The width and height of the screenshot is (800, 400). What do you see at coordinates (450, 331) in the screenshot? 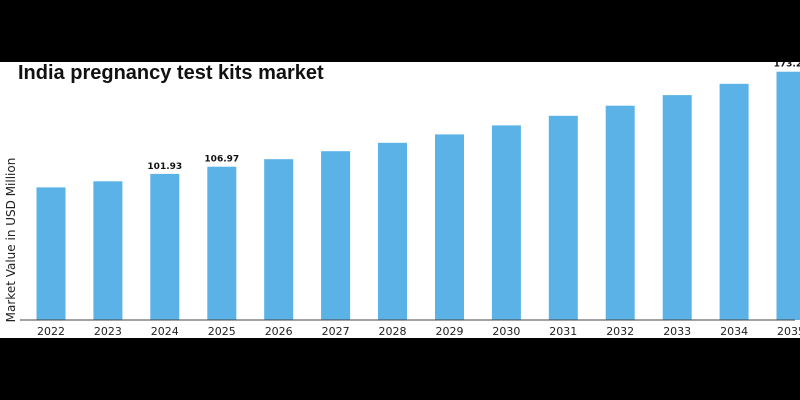
I see `x-tick-label: 2029` at bounding box center [450, 331].